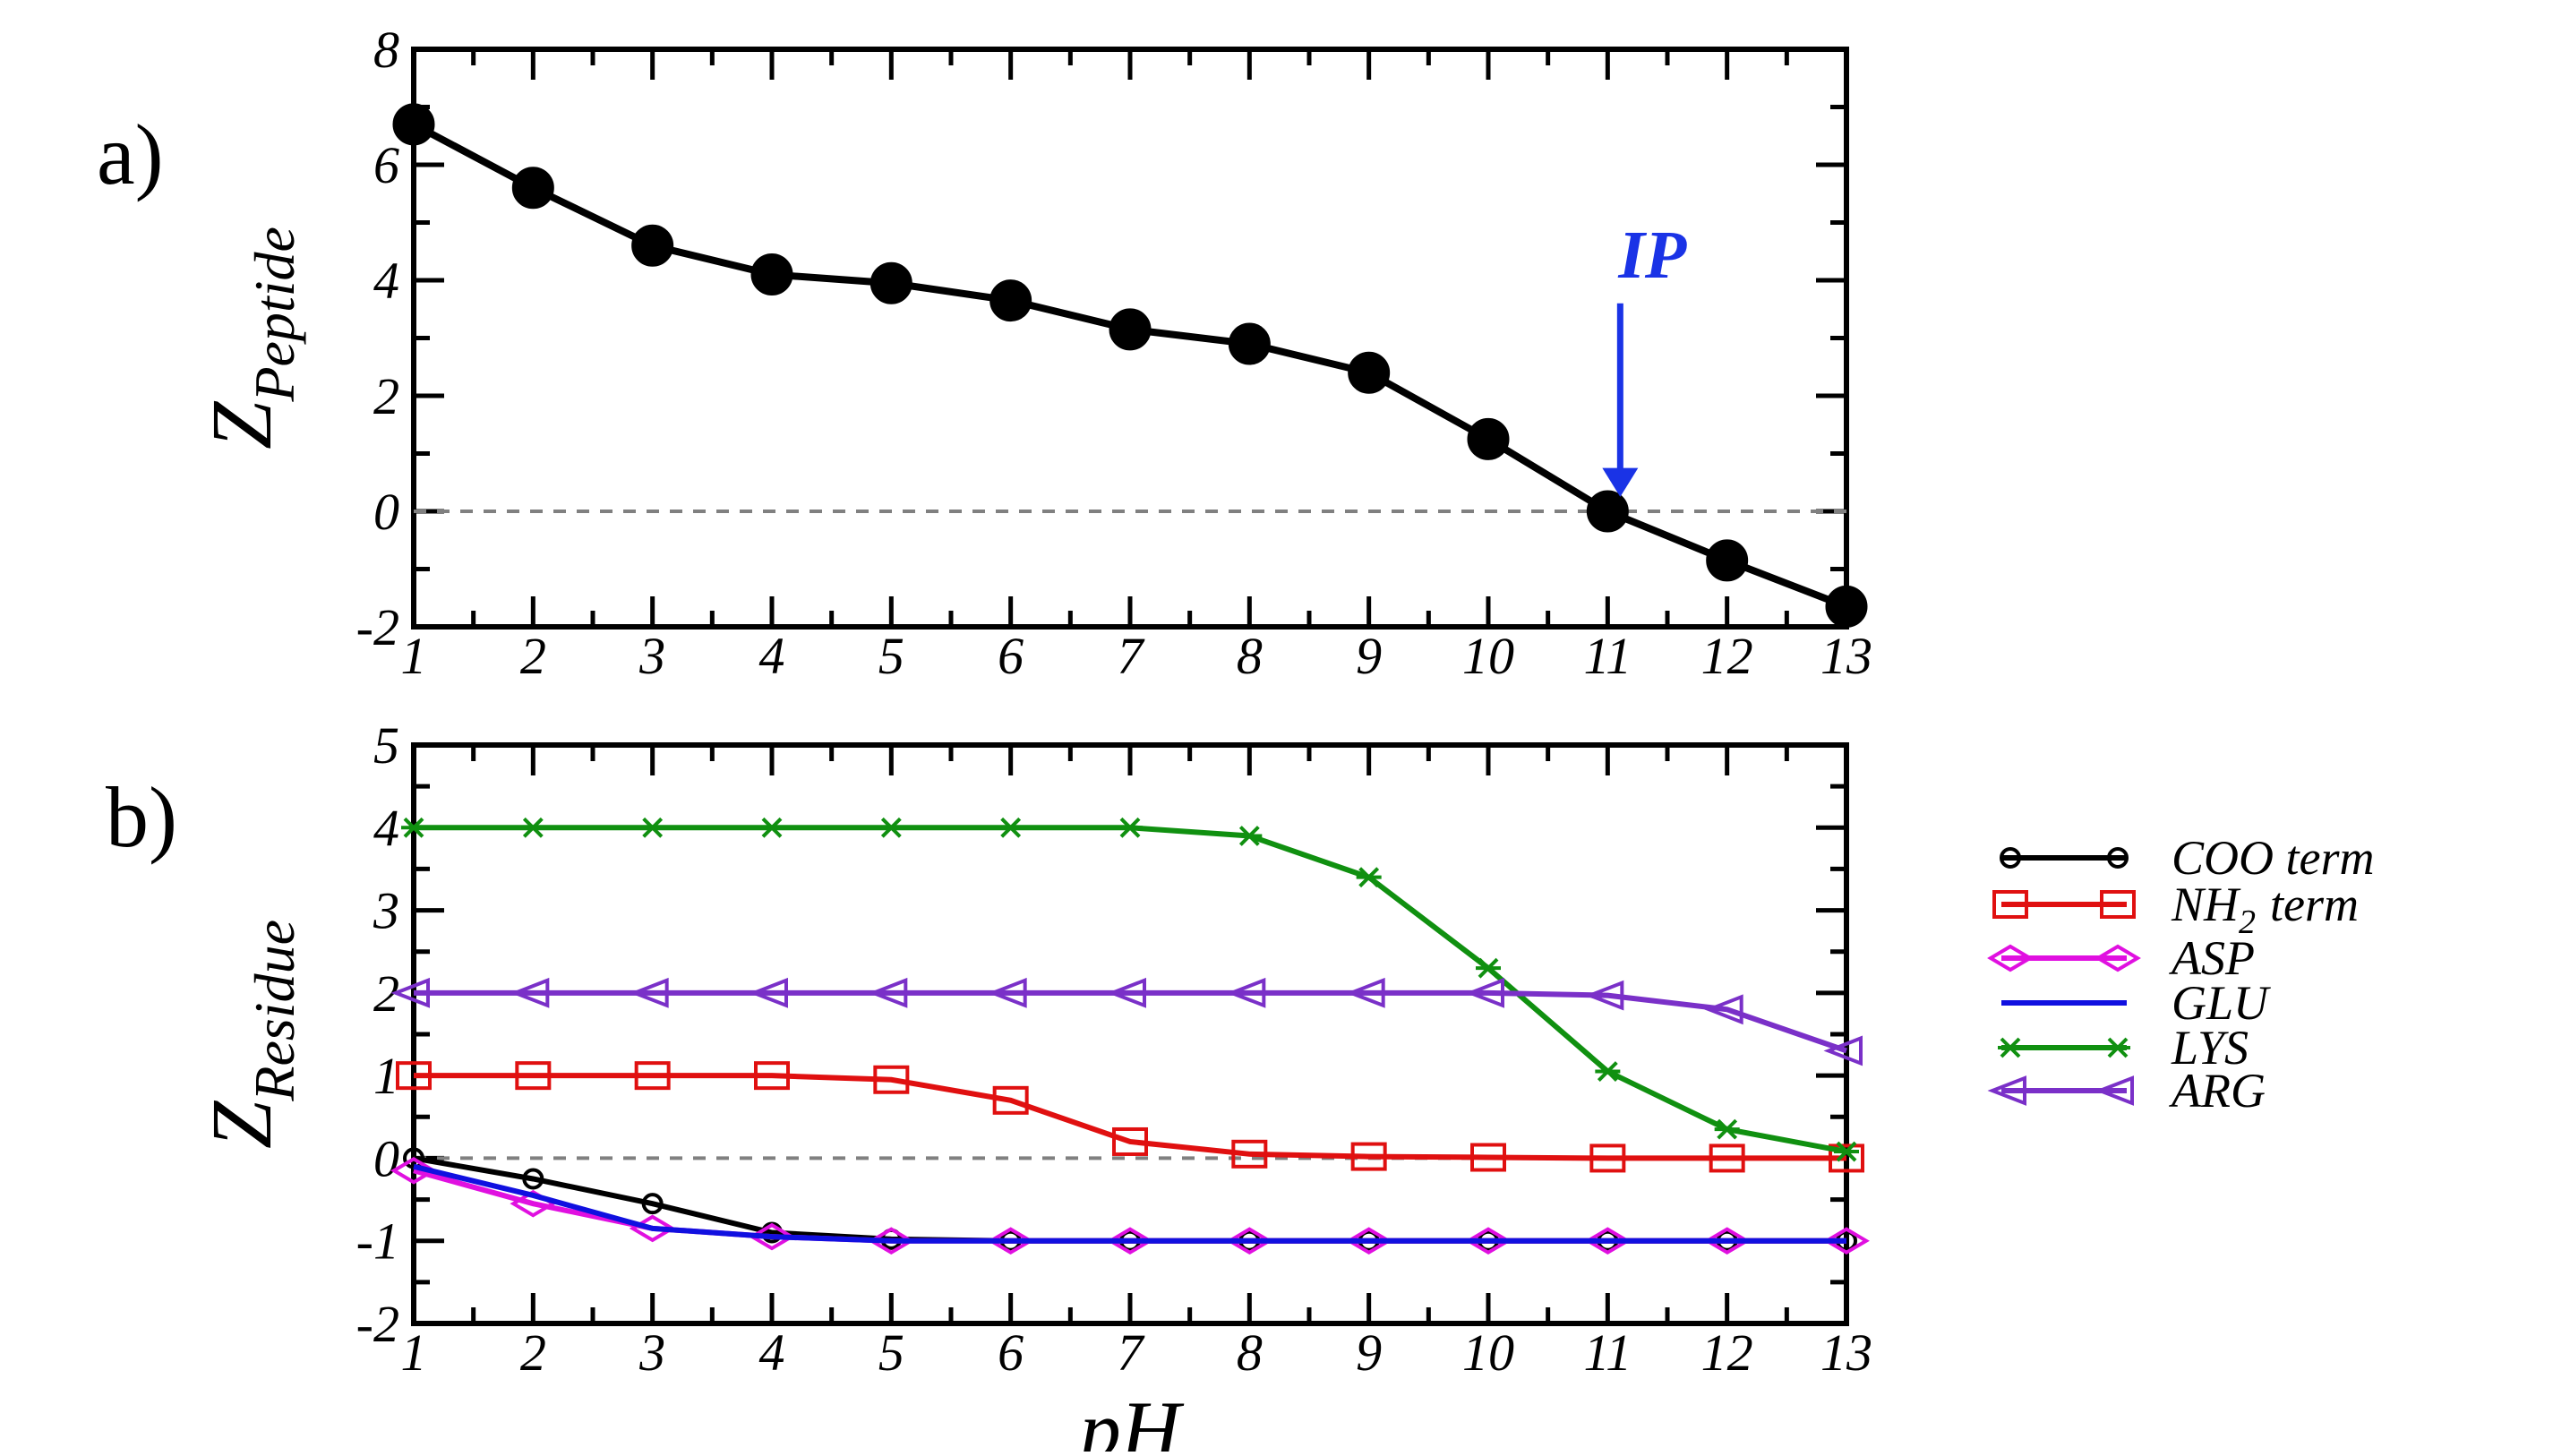 The width and height of the screenshot is (2570, 1456). What do you see at coordinates (249, 1034) in the screenshot?
I see `y-axis-title: ZResidue` at bounding box center [249, 1034].